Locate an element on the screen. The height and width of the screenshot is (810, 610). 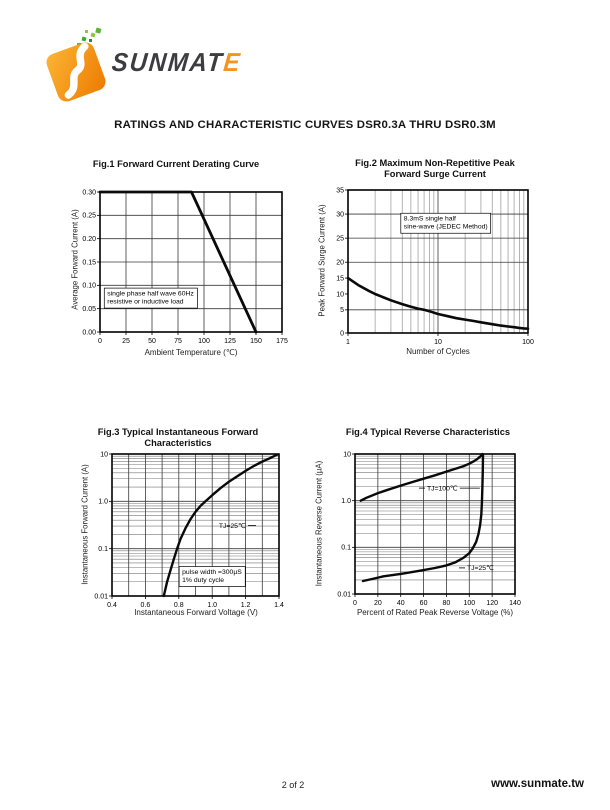
brand-accent: E is located at coordinates (232, 62).